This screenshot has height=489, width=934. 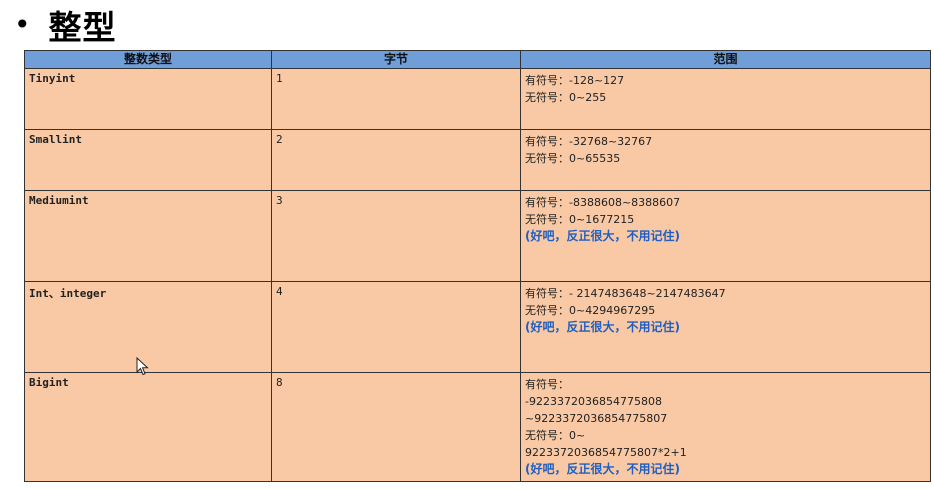 I want to click on range-line: 9223372036854775807*2+1, so click(x=606, y=452).